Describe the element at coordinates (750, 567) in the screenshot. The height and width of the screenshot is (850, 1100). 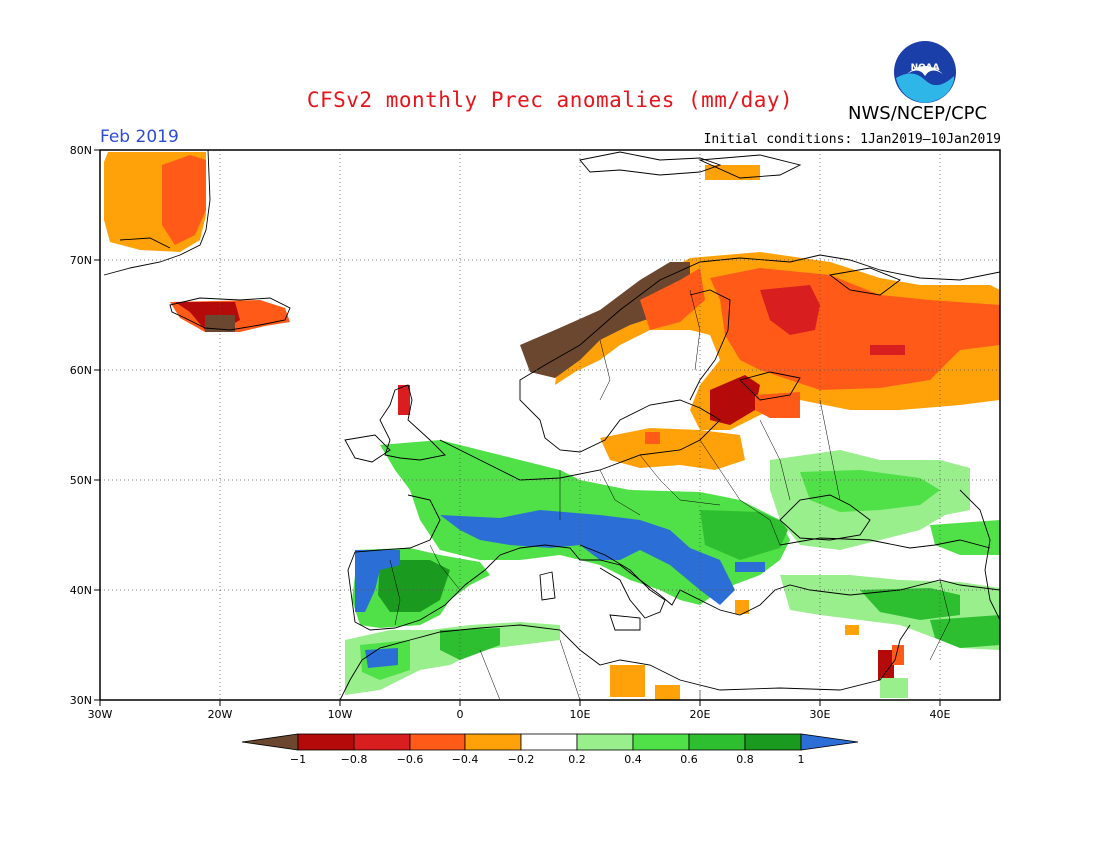
I see `region-balkan-blue` at that location.